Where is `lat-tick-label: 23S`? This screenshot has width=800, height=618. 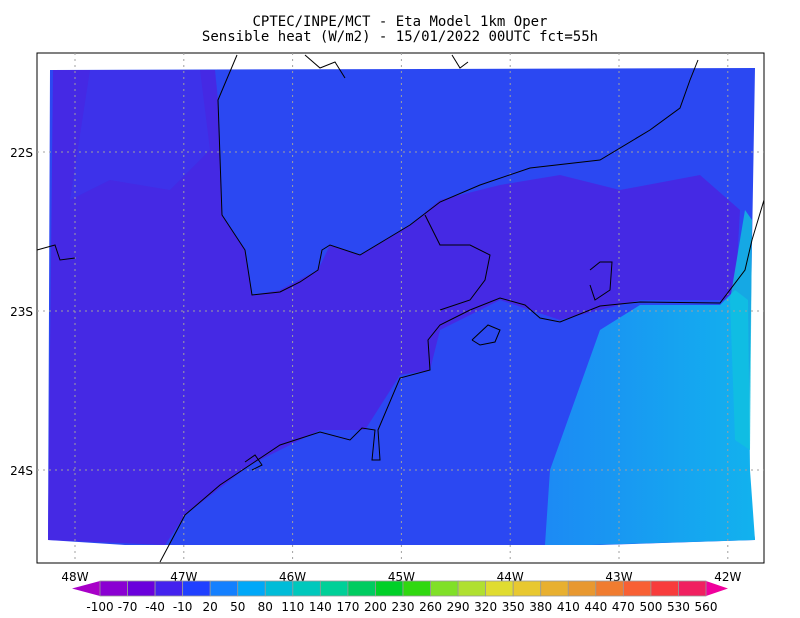
lat-tick-label: 23S is located at coordinates (21, 312).